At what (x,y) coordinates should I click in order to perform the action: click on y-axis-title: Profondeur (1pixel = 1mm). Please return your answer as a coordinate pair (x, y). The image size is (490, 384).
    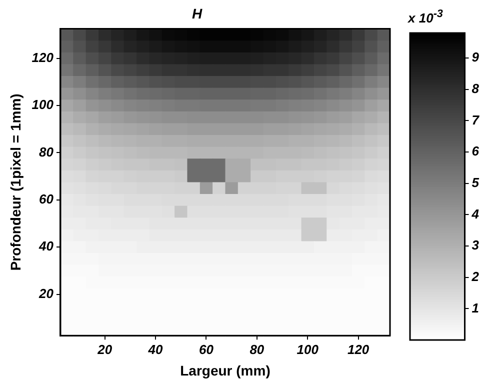
    Looking at the image, I should click on (15, 182).